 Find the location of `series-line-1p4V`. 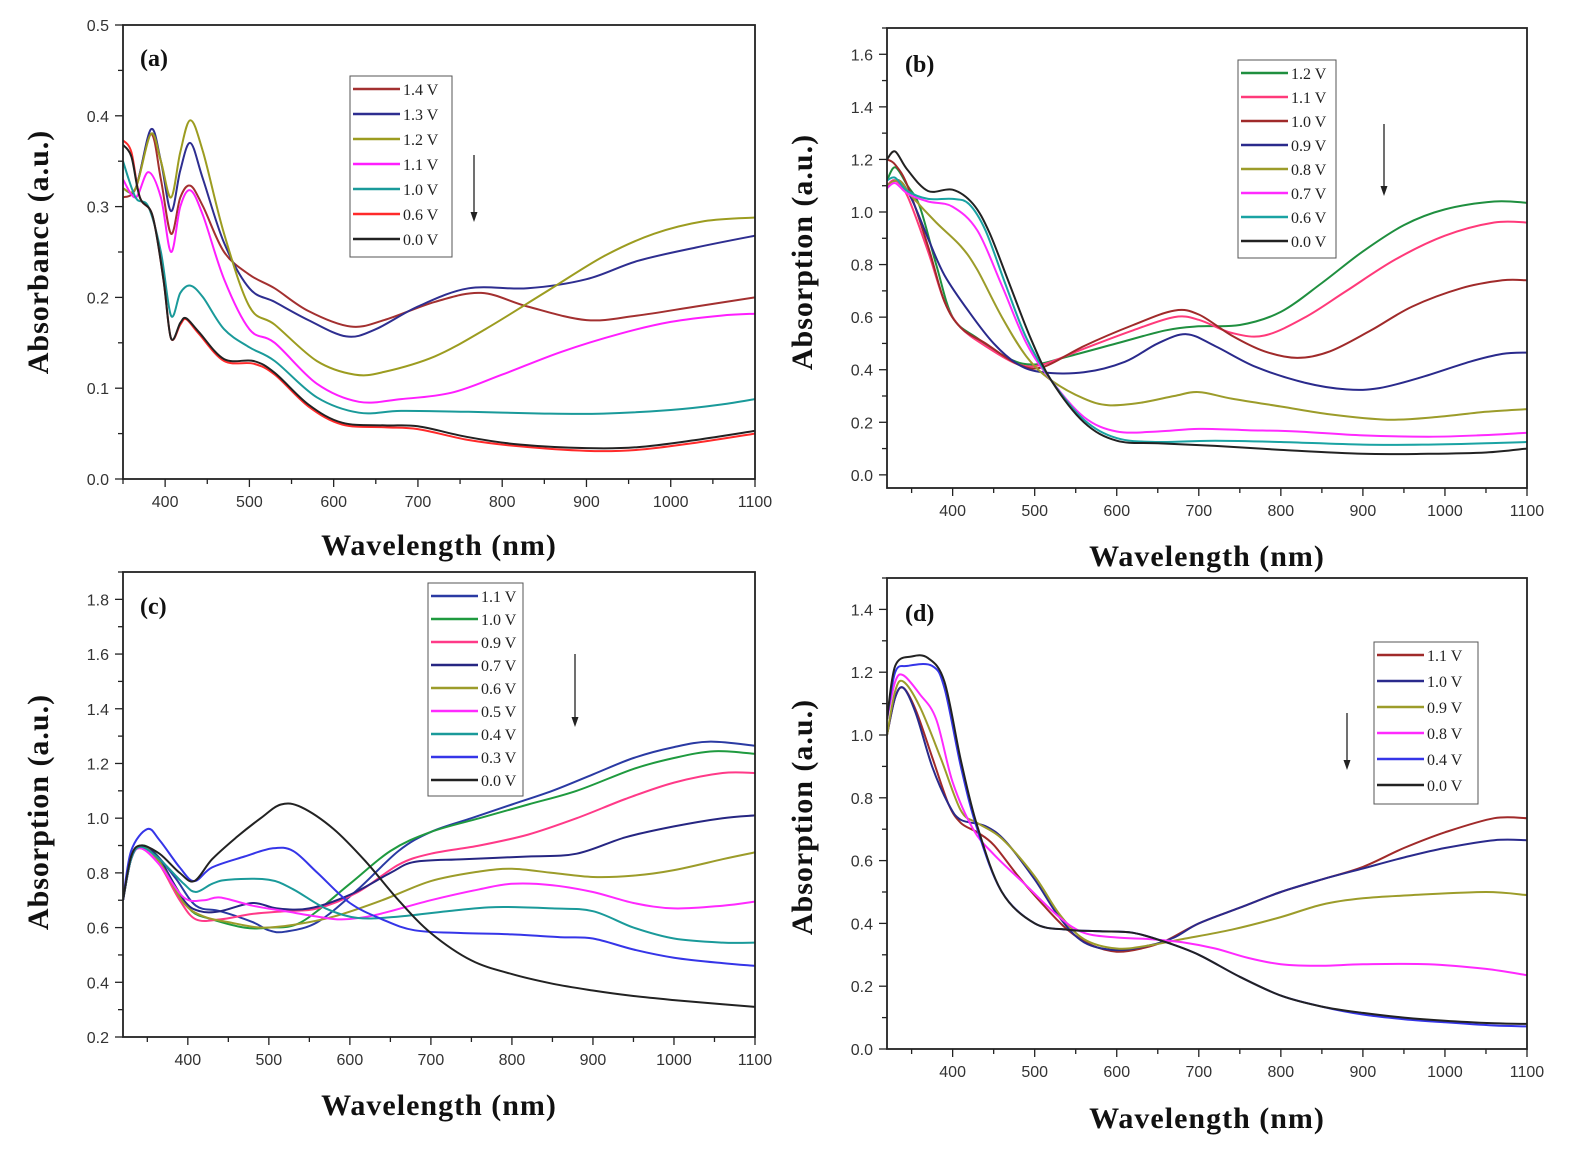

series-line-1p4V is located at coordinates (439, 230).